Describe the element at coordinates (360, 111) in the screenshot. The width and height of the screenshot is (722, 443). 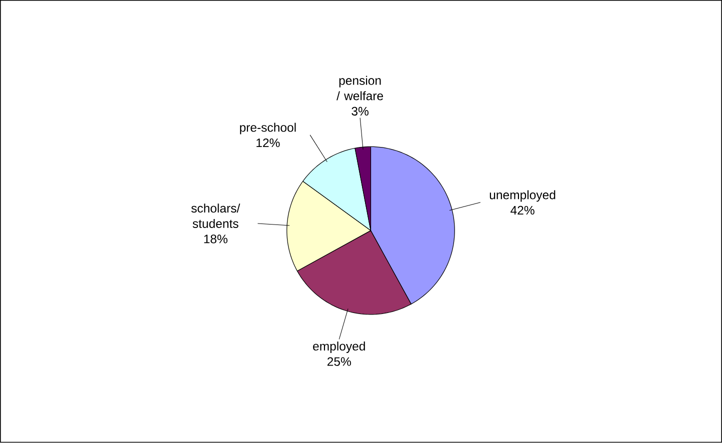
I see `data-label: 3%` at that location.